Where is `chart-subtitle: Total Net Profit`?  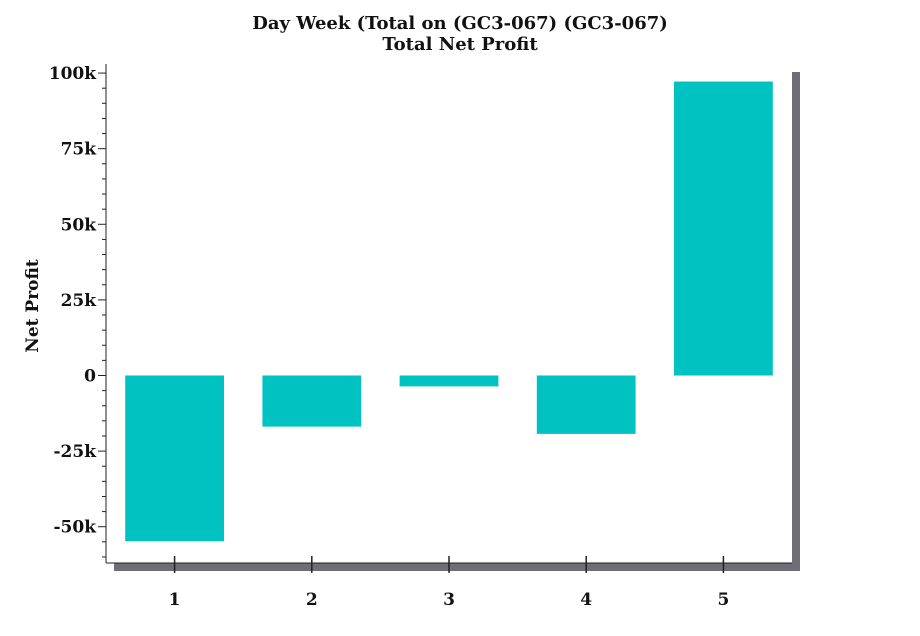 chart-subtitle: Total Net Profit is located at coordinates (460, 44).